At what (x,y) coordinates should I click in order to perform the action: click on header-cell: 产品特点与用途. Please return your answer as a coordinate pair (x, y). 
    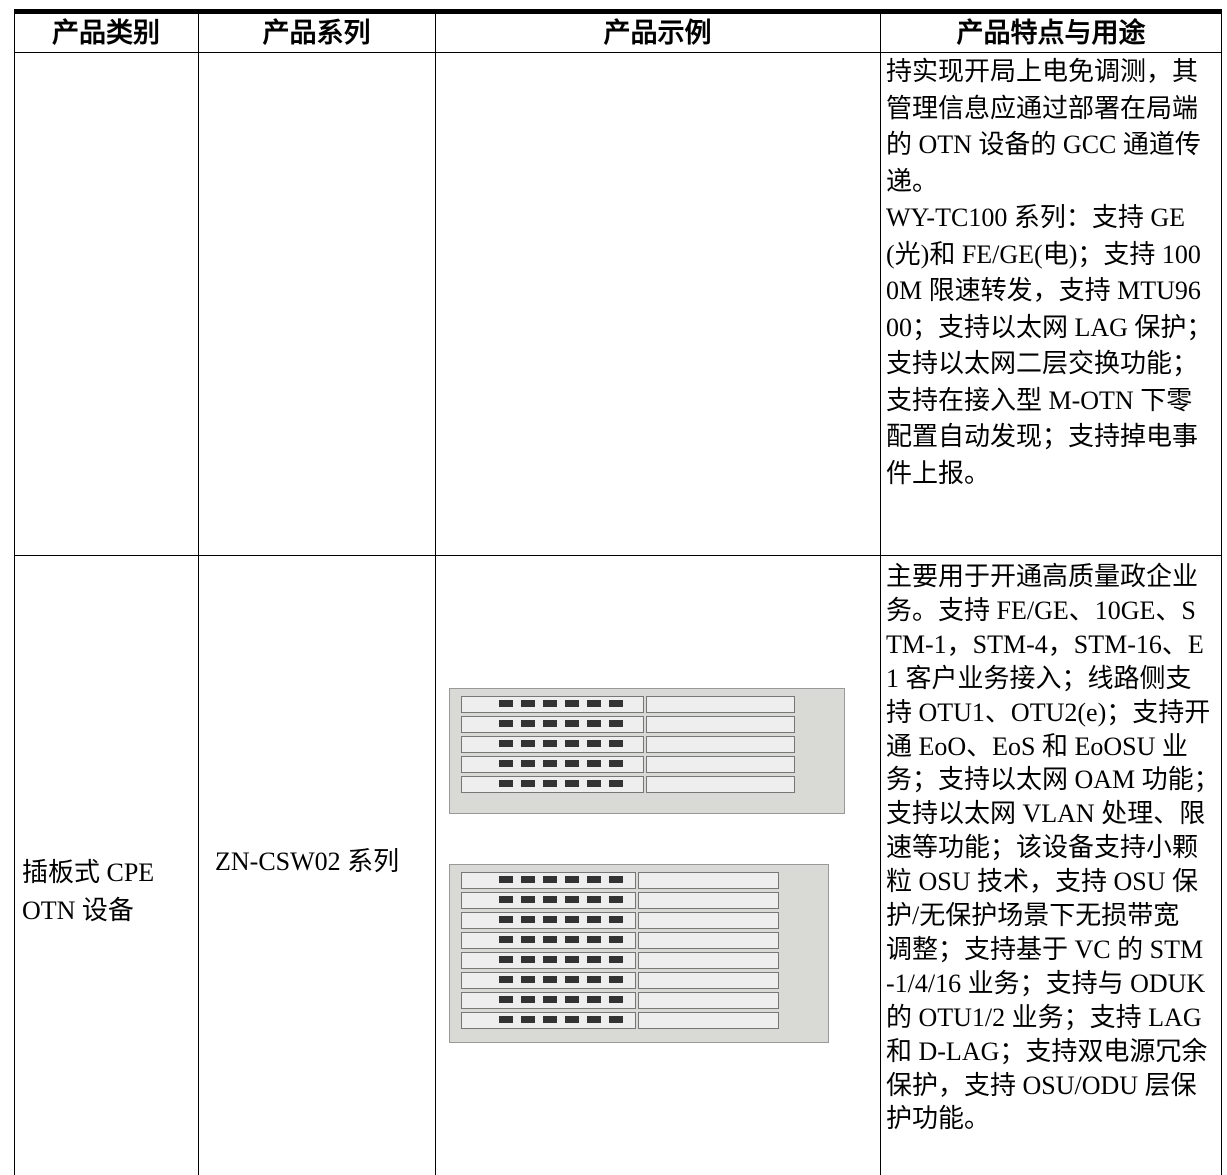
    Looking at the image, I should click on (1051, 33).